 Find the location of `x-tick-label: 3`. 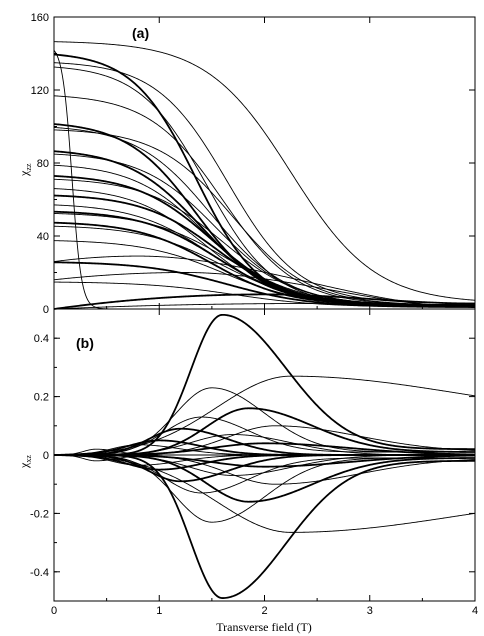

x-tick-label: 3 is located at coordinates (370, 611).